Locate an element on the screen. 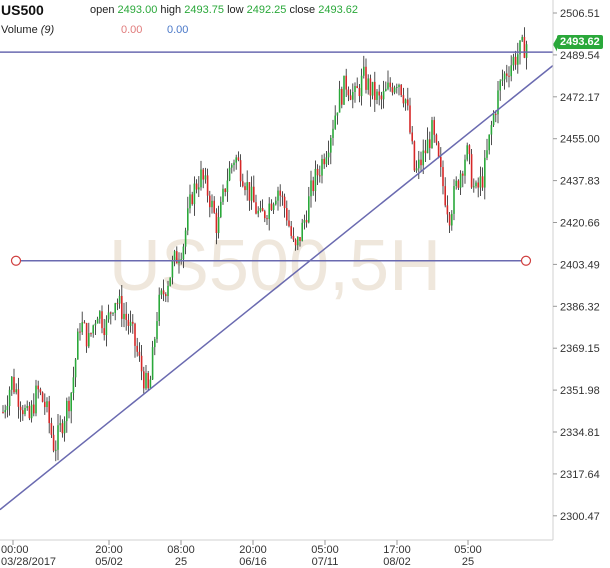 Image resolution: width=610 pixels, height=568 pixels. x-tick-time: 20:00 is located at coordinates (253, 550).